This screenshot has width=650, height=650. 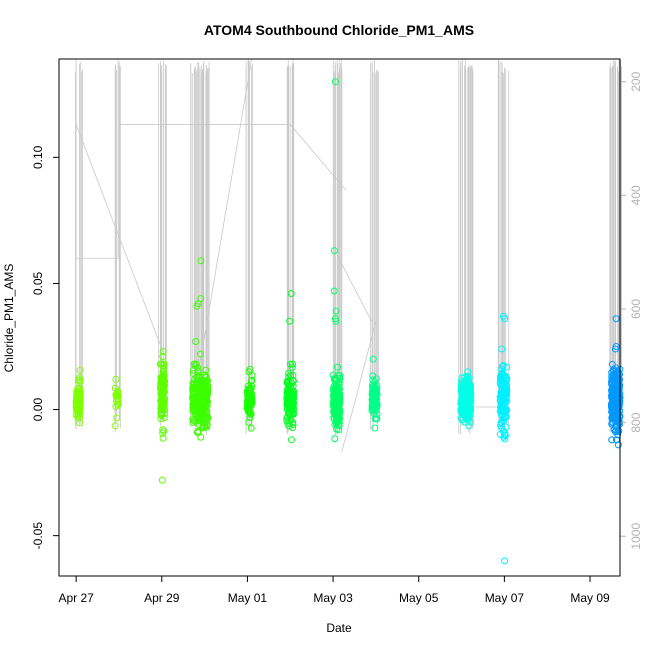 What do you see at coordinates (38, 157) in the screenshot?
I see `y-tick-label: 0.10` at bounding box center [38, 157].